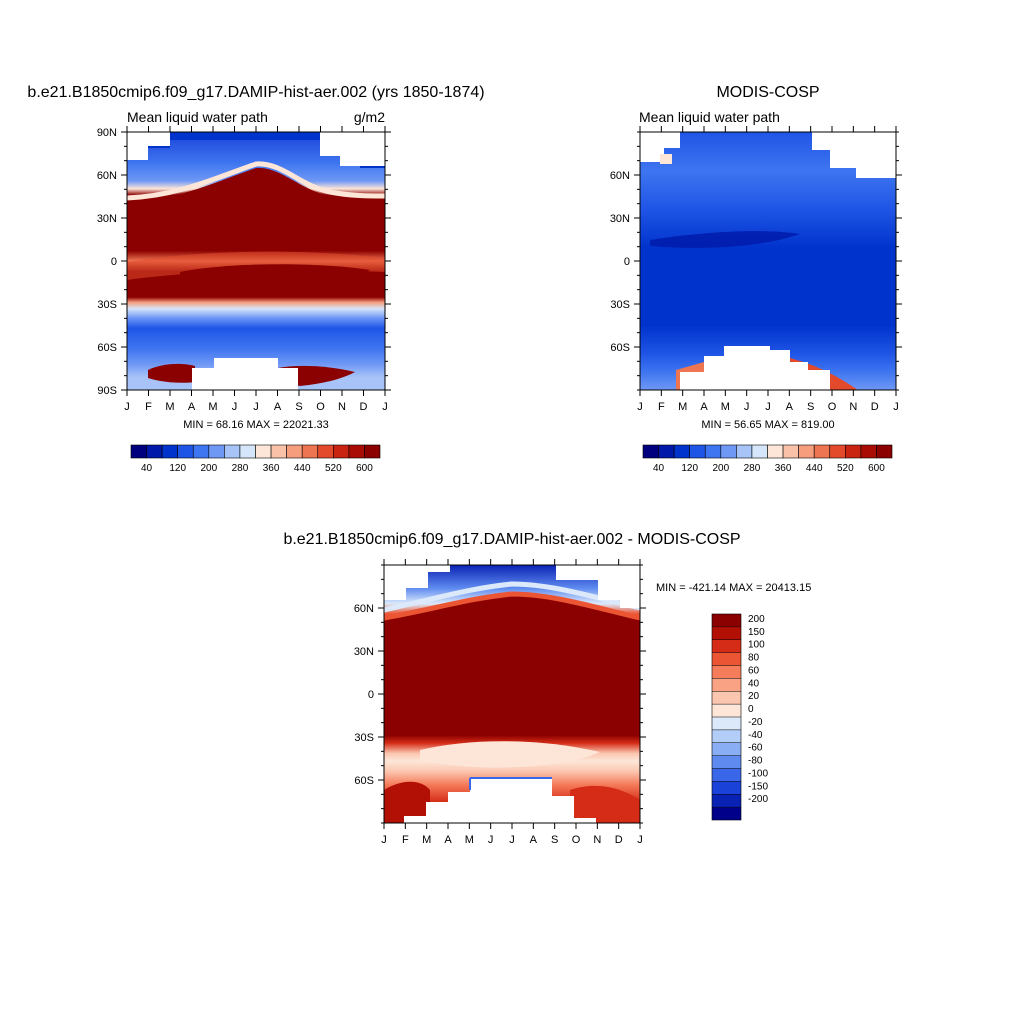 This screenshot has height=1024, width=1024. I want to click on diff-x-tick-label: F, so click(405, 840).